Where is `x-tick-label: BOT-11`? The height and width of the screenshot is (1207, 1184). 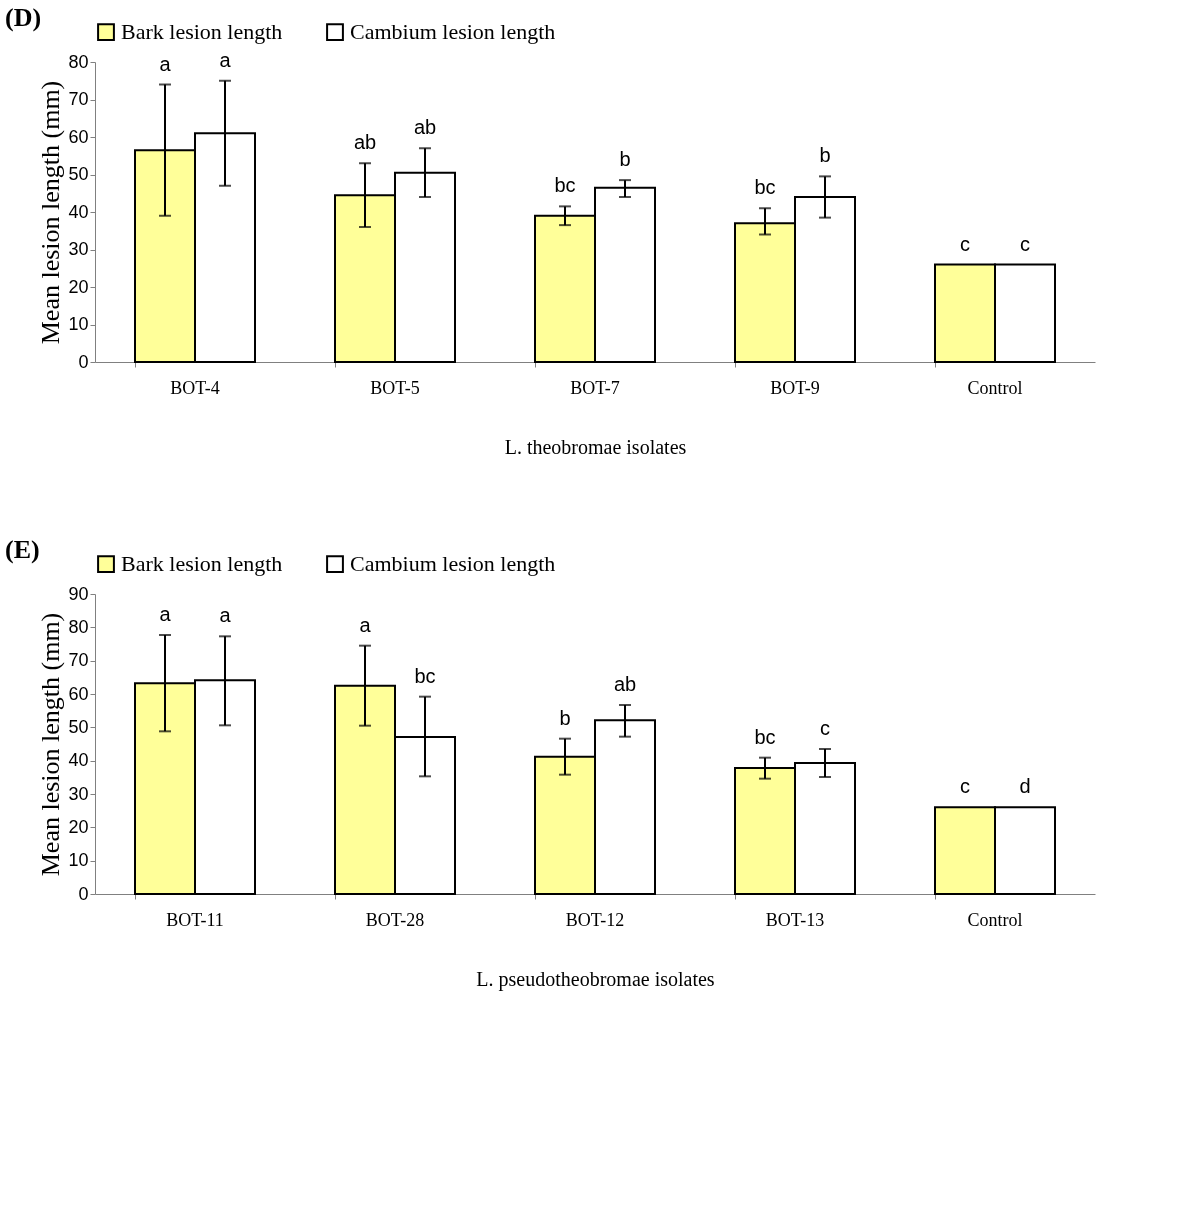 x-tick-label: BOT-11 is located at coordinates (195, 919).